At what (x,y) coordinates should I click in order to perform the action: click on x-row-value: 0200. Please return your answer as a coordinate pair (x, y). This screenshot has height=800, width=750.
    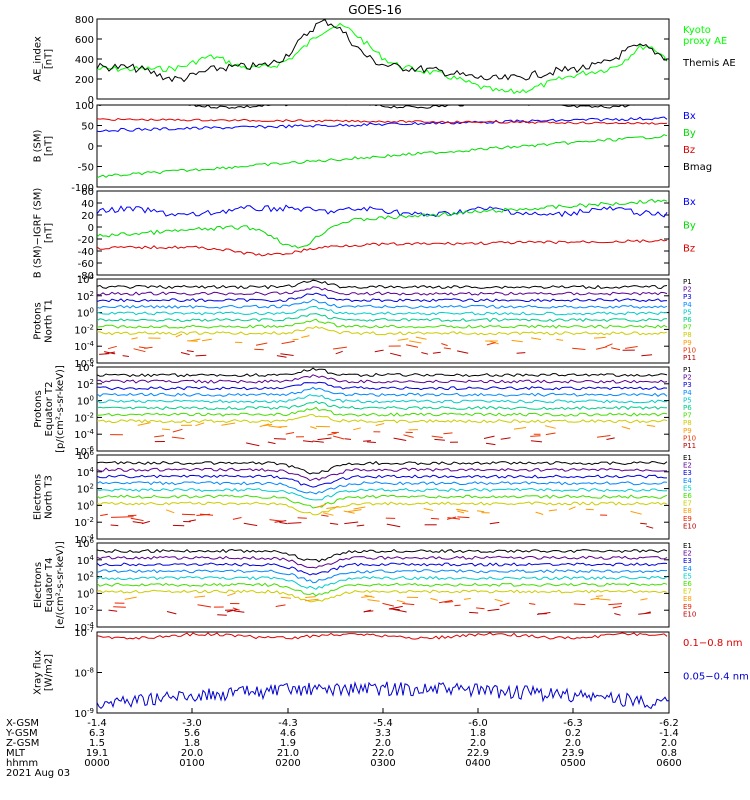
    Looking at the image, I should click on (287, 763).